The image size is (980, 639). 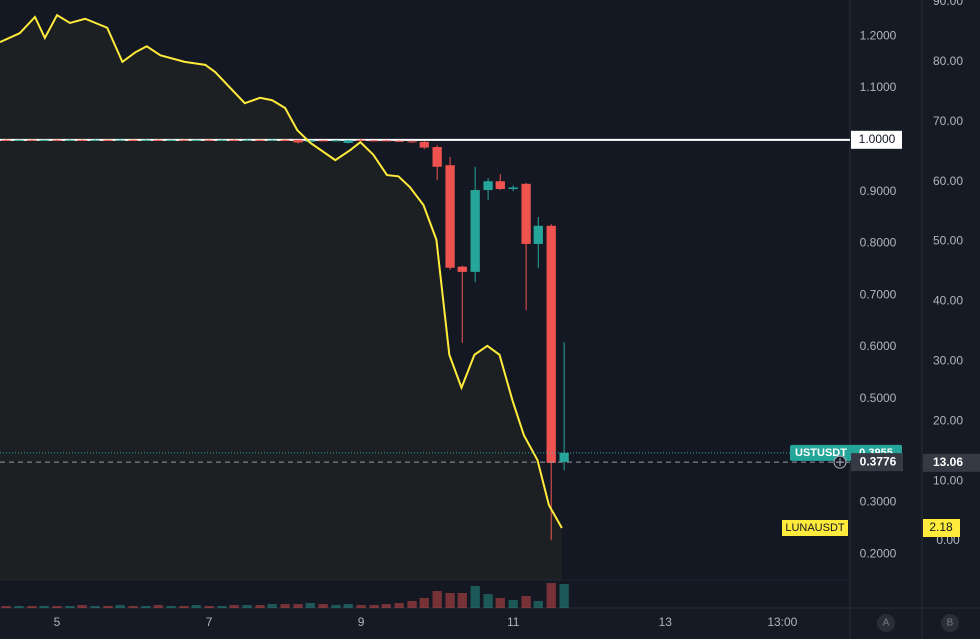 I want to click on axis-button-label: A, so click(x=886, y=623).